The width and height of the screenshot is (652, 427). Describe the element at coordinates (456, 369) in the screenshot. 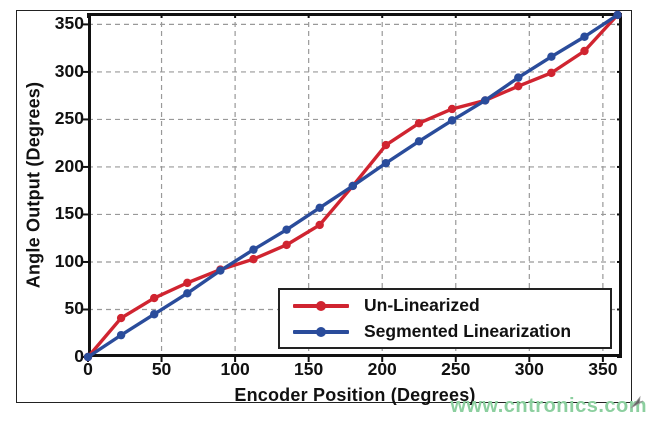

I see `x-tick-label: 250` at that location.